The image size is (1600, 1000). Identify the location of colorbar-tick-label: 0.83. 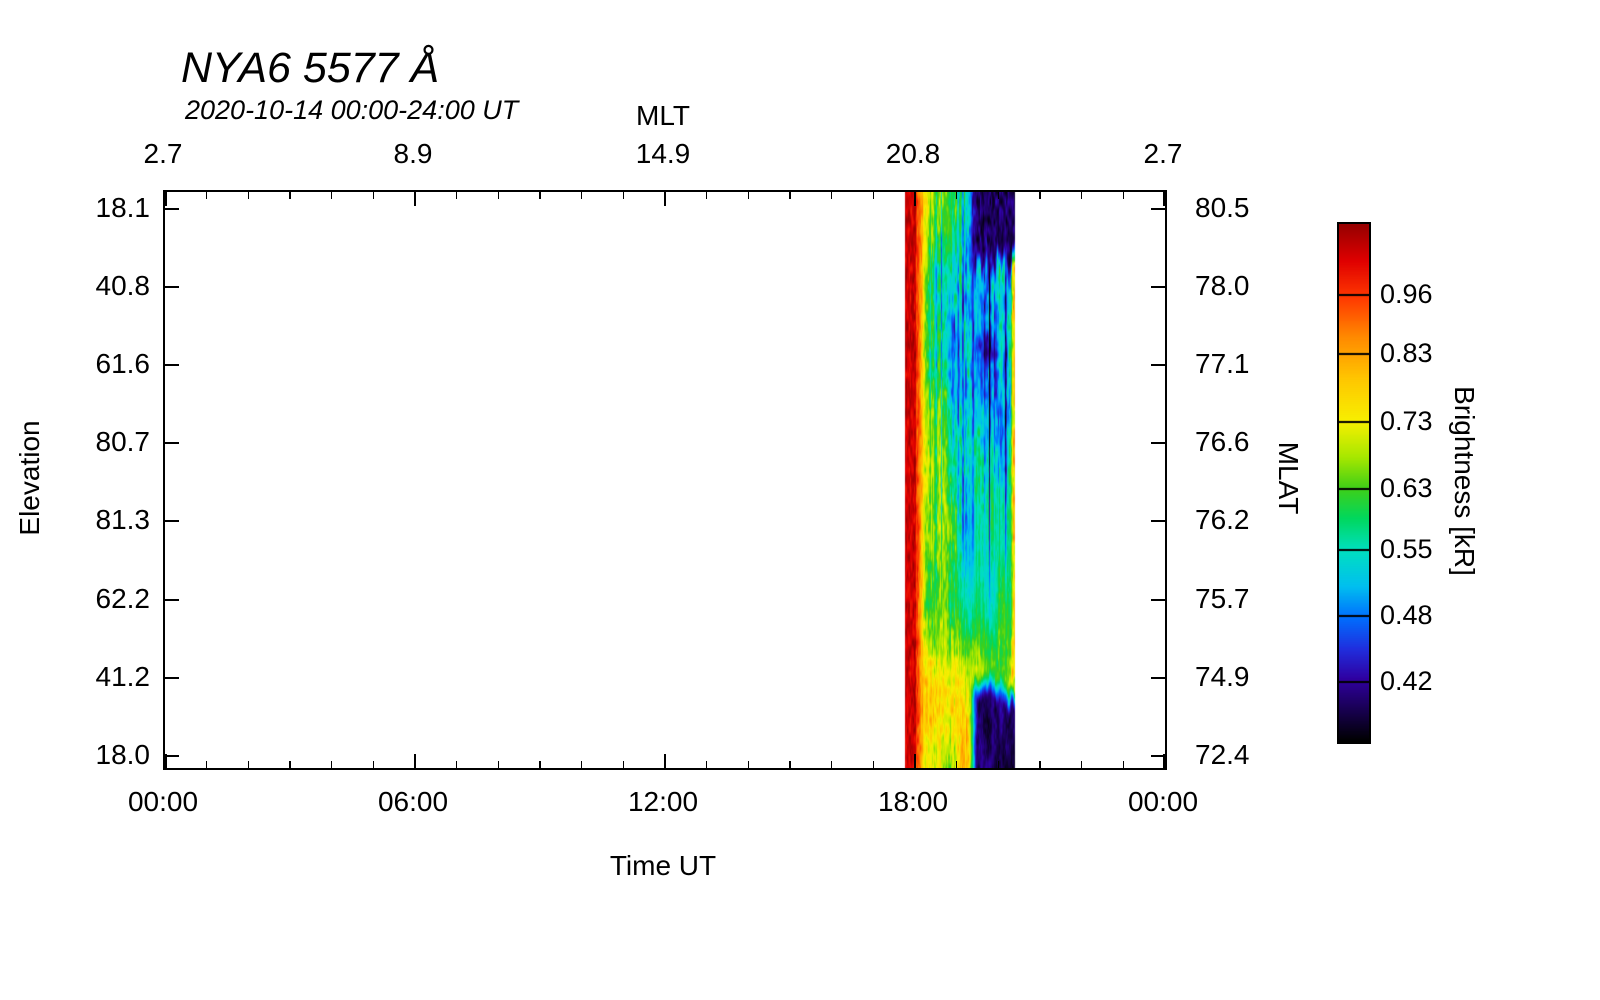
(1406, 353).